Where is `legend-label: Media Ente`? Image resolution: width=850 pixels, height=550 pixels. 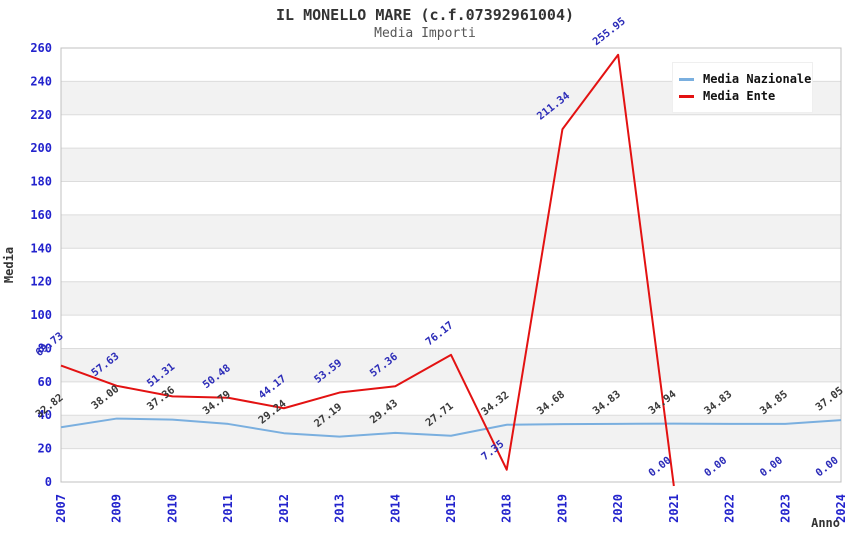
legend-label: Media Ente is located at coordinates (739, 96).